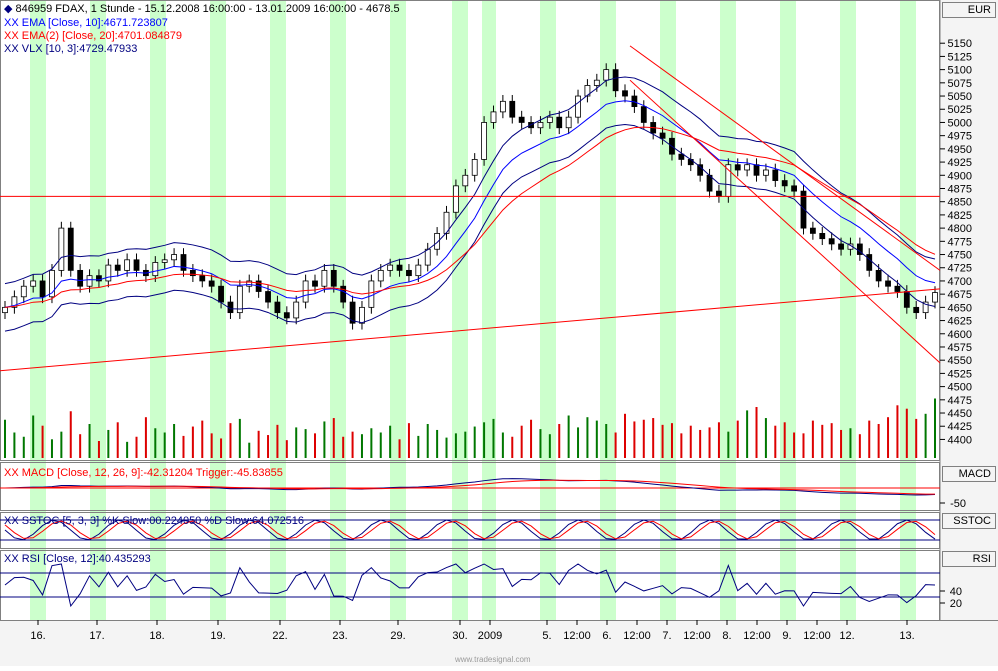  I want to click on price-tick-label: 5125, so click(960, 57).